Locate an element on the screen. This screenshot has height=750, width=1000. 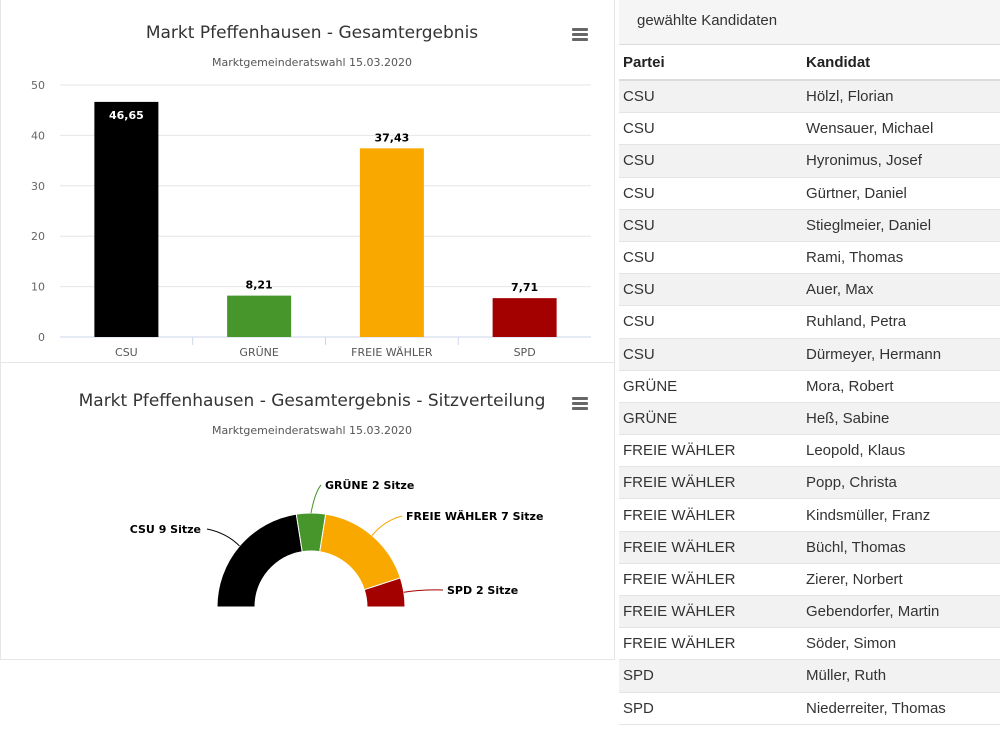
table-row: FREIE WÄHLER Zierer, Norbert is located at coordinates (809, 580).